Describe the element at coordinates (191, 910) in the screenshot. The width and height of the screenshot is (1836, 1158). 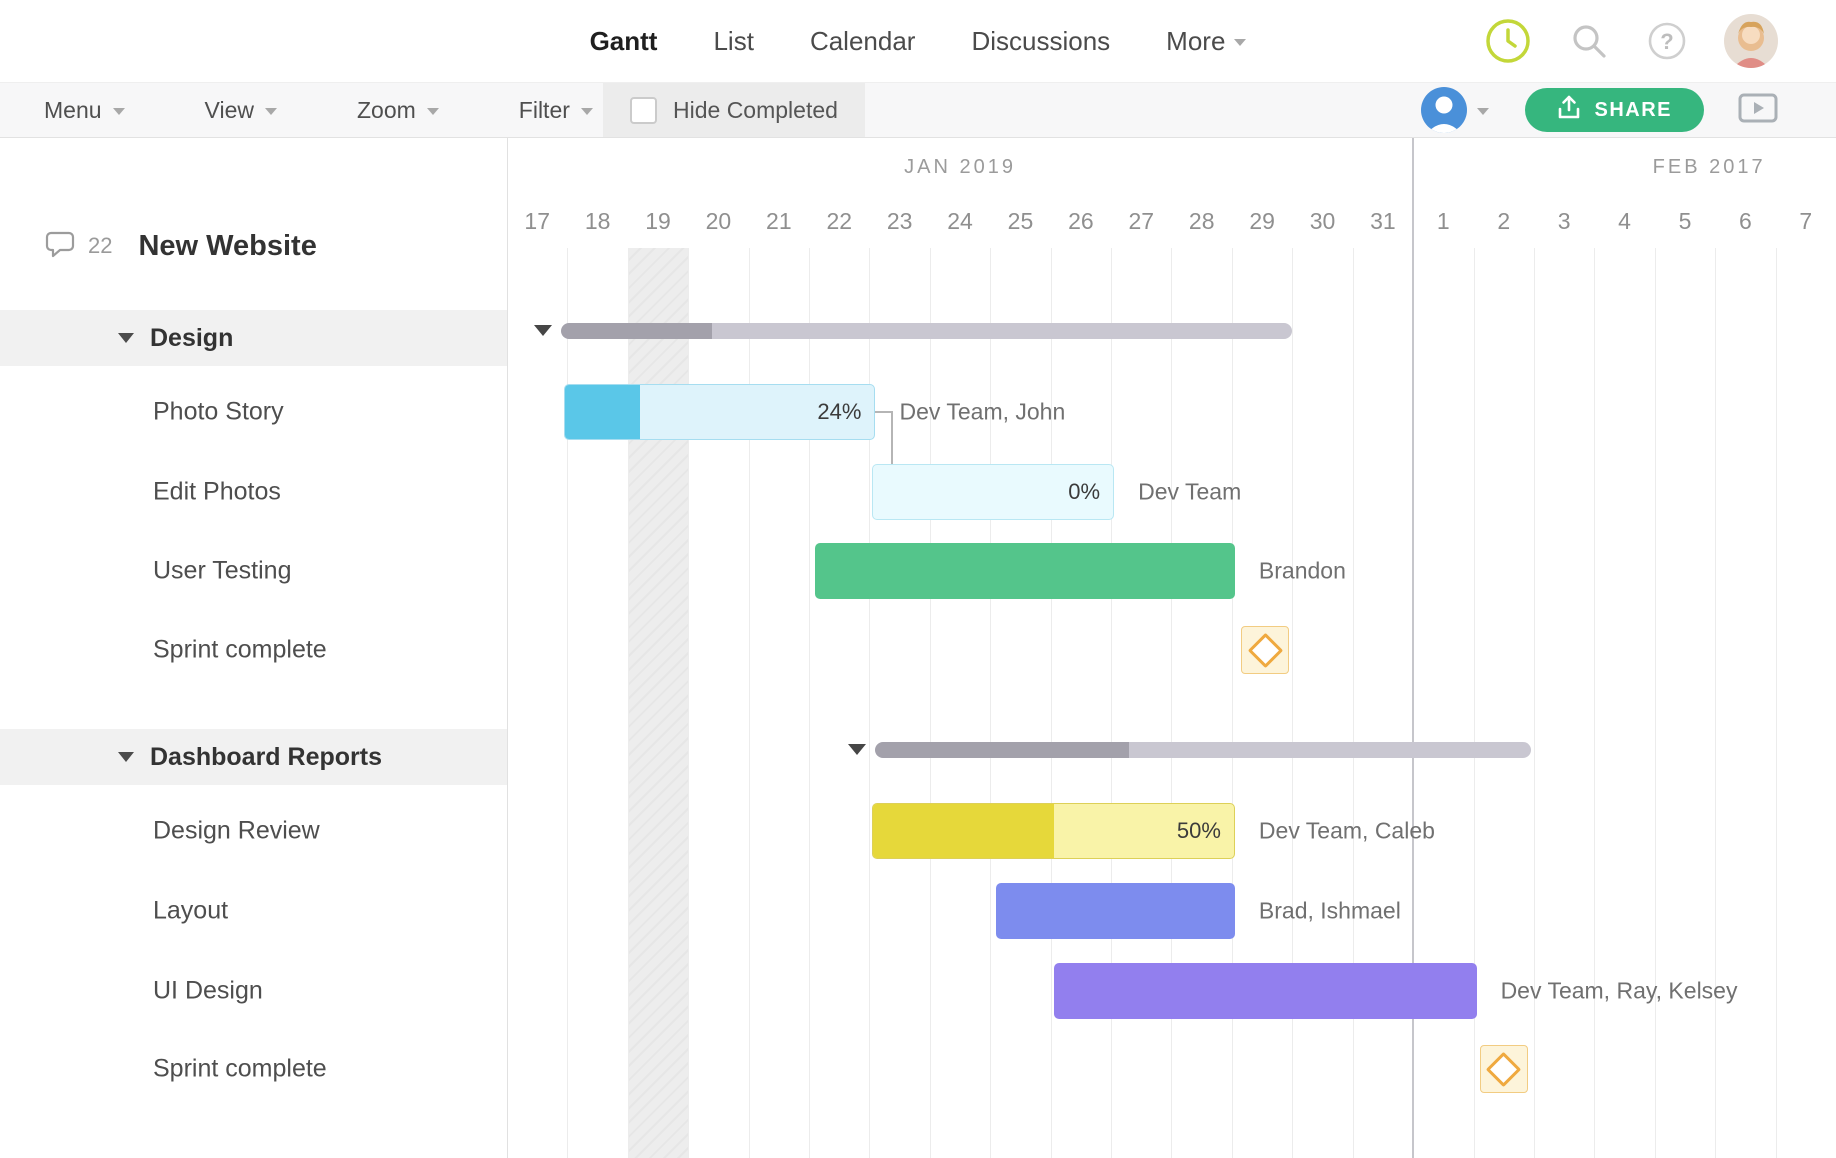
I see `sidebar-task-layout: Layout` at that location.